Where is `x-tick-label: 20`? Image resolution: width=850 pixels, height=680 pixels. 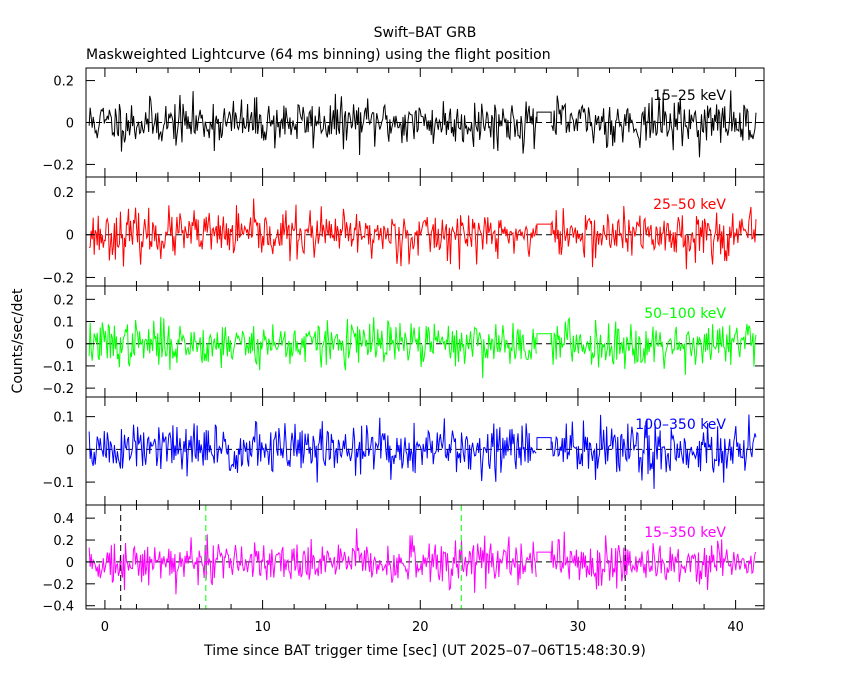
x-tick-label: 20 is located at coordinates (420, 627).